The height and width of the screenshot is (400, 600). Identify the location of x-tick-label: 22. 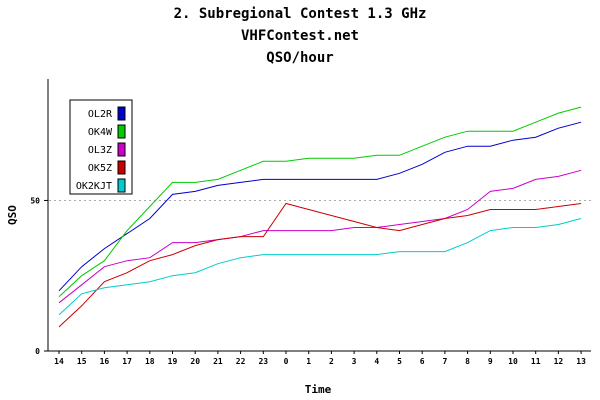
(241, 361).